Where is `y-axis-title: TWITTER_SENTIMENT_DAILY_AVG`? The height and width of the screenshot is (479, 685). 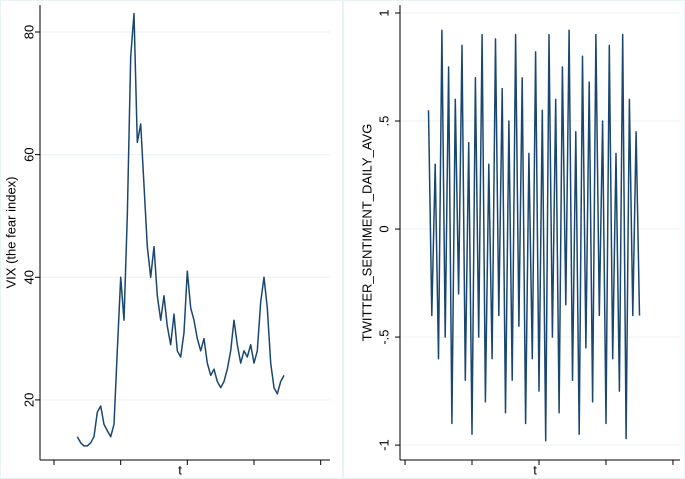
y-axis-title: TWITTER_SENTIMENT_DAILY_AVG is located at coordinates (366, 233).